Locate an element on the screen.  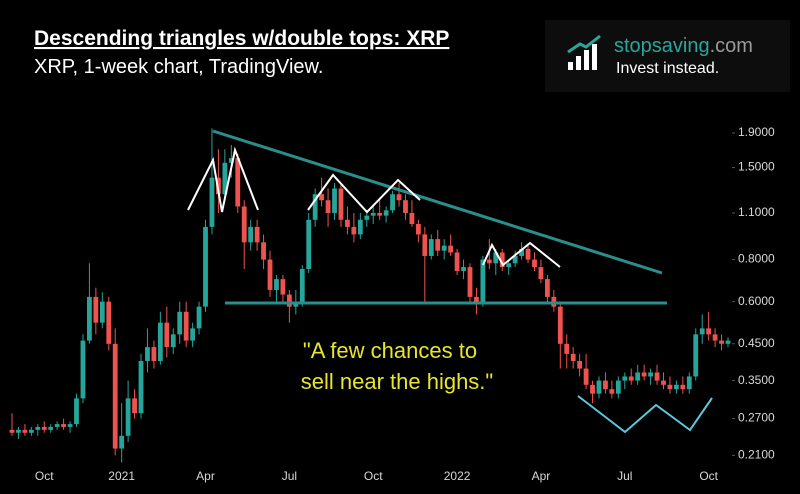
logo-name: stopsaving.com is located at coordinates (683, 46).